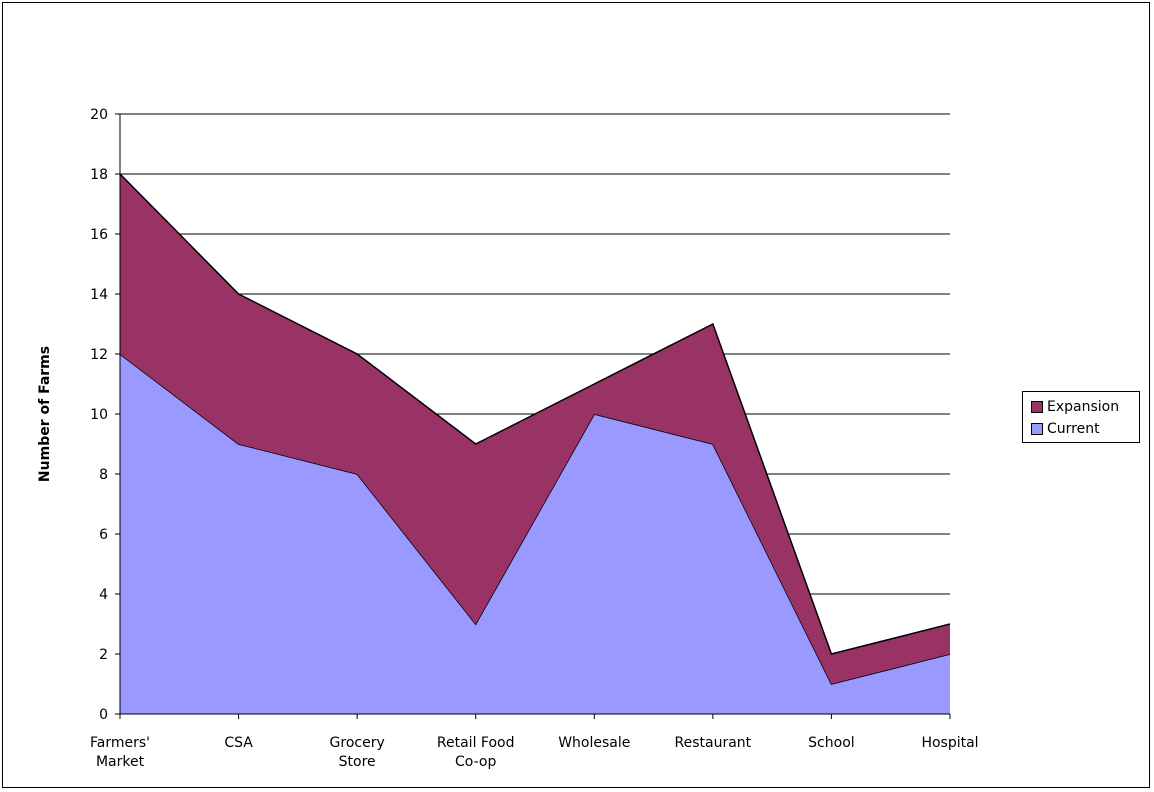  Describe the element at coordinates (1081, 417) in the screenshot. I see `legend: Expansion Current` at that location.